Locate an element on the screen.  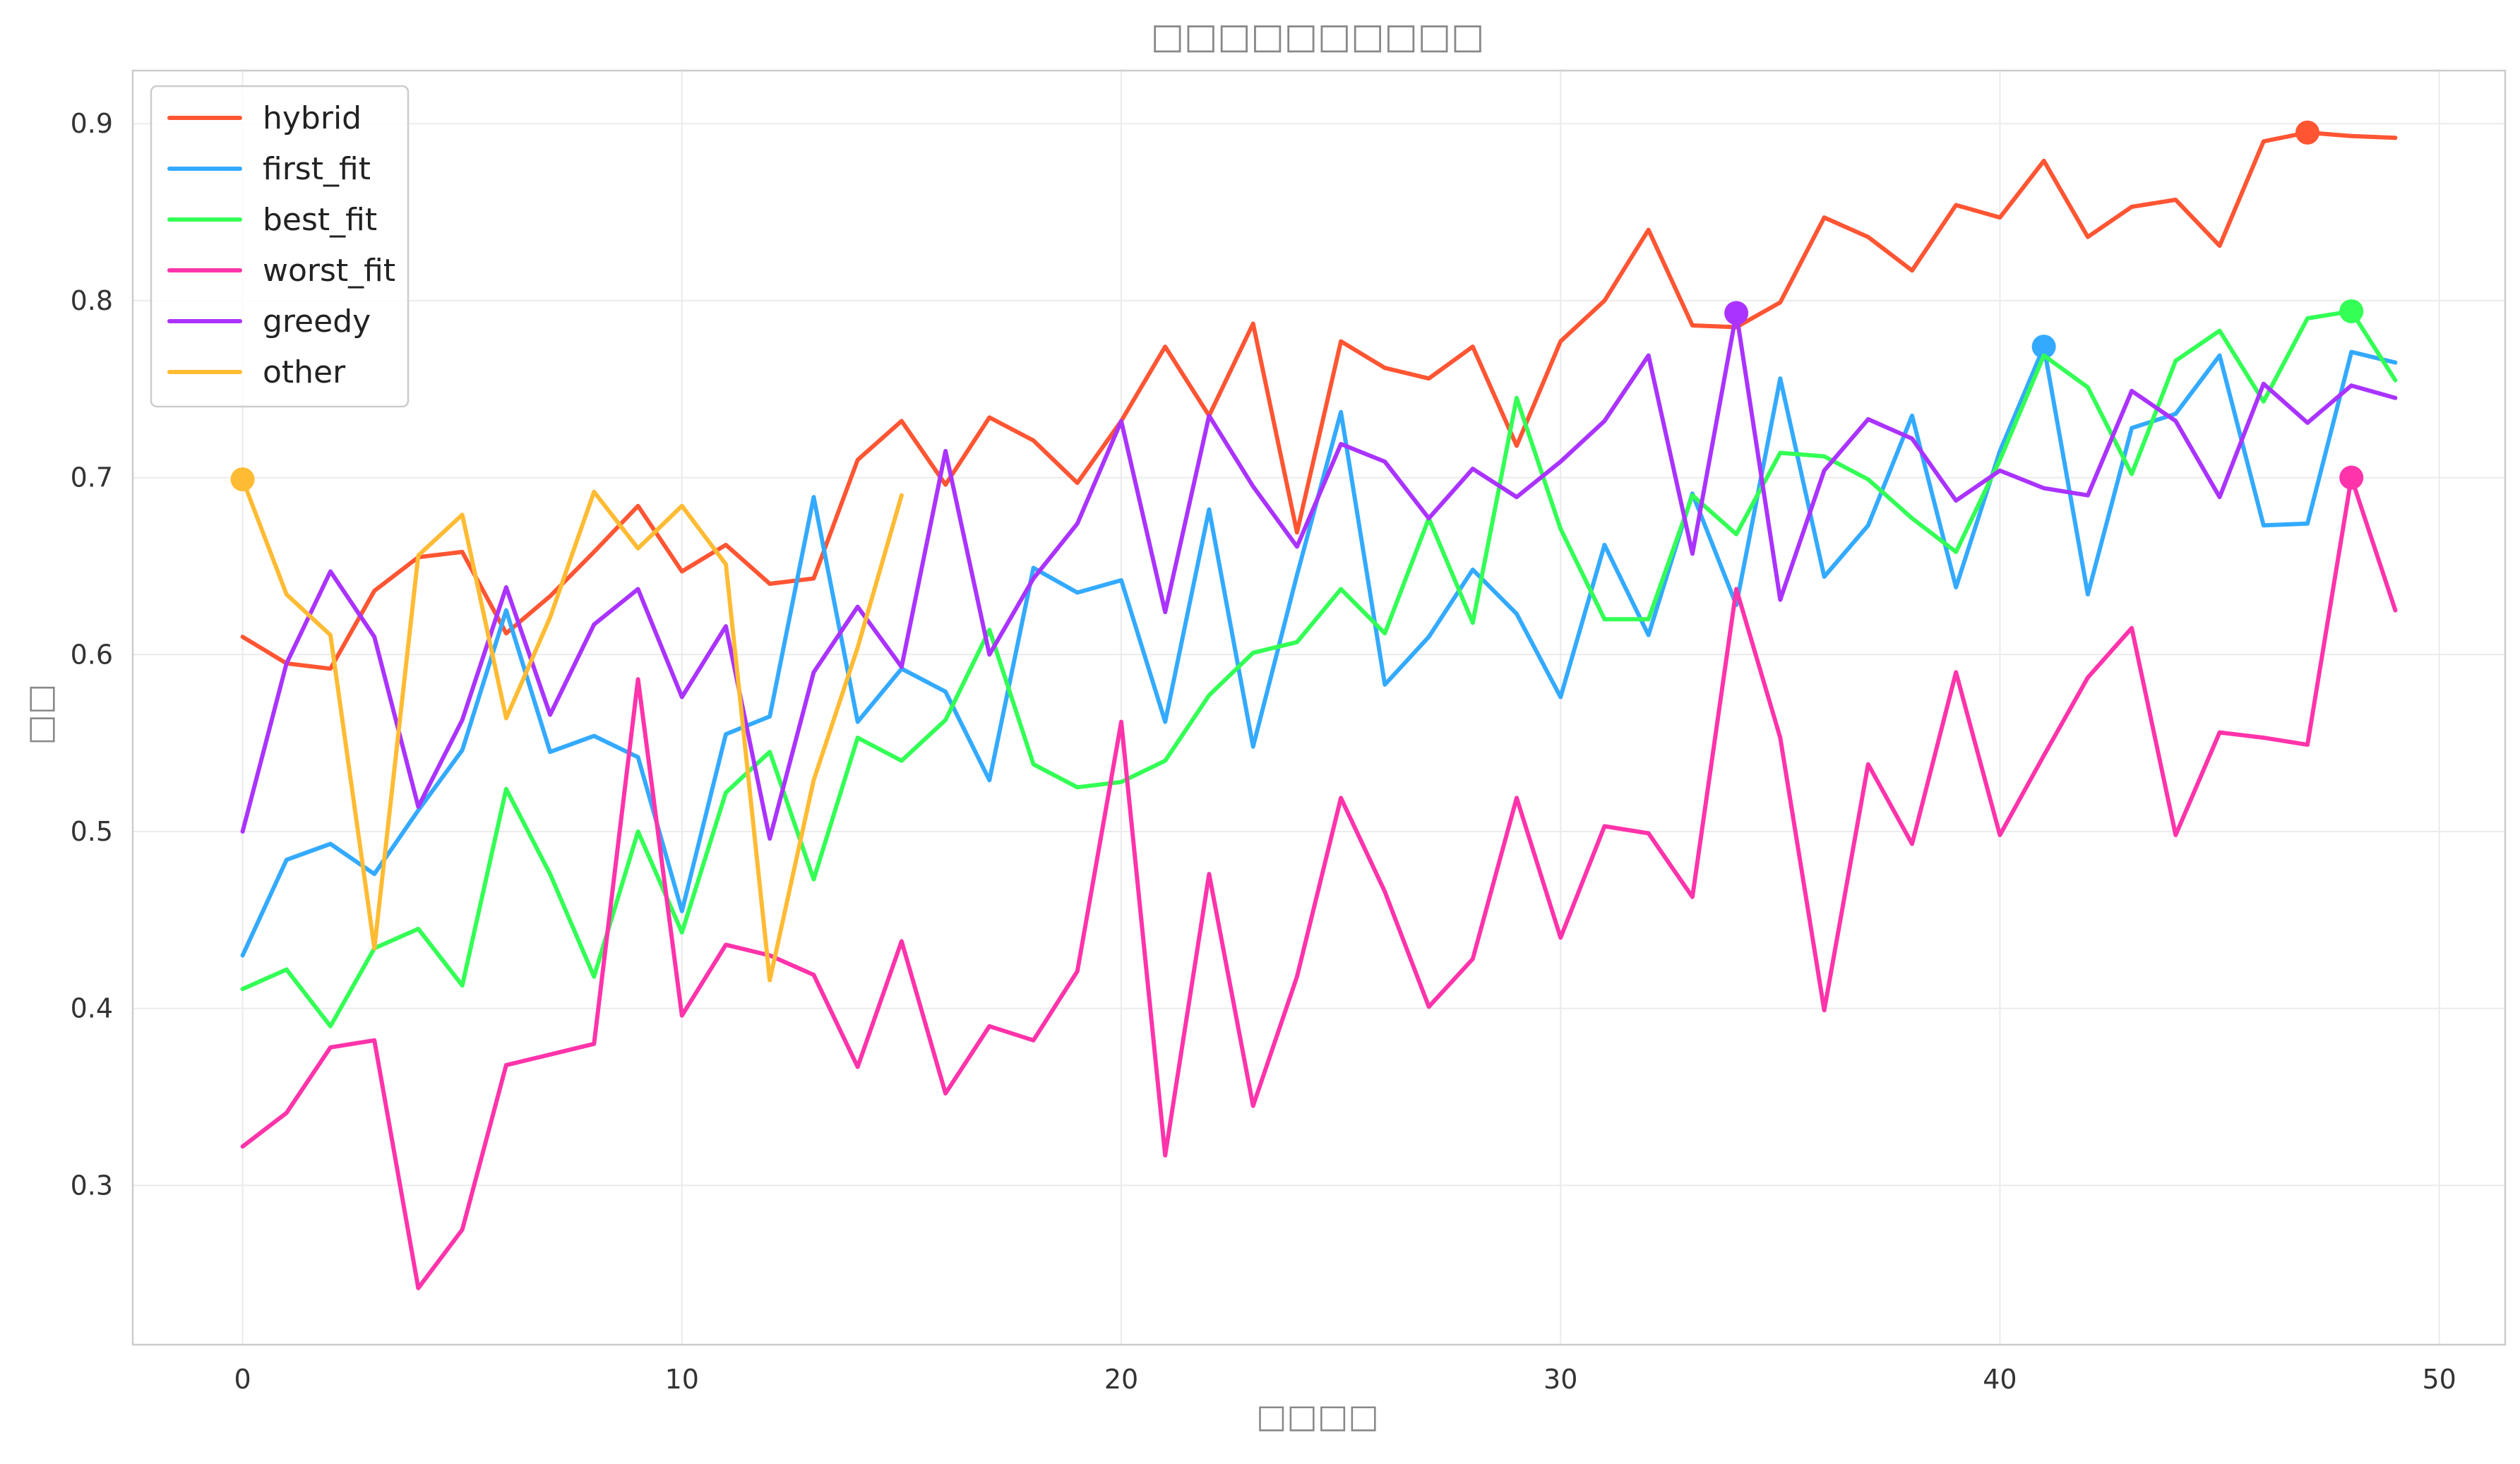
y-tick-label: 0.3 is located at coordinates (92, 1186).